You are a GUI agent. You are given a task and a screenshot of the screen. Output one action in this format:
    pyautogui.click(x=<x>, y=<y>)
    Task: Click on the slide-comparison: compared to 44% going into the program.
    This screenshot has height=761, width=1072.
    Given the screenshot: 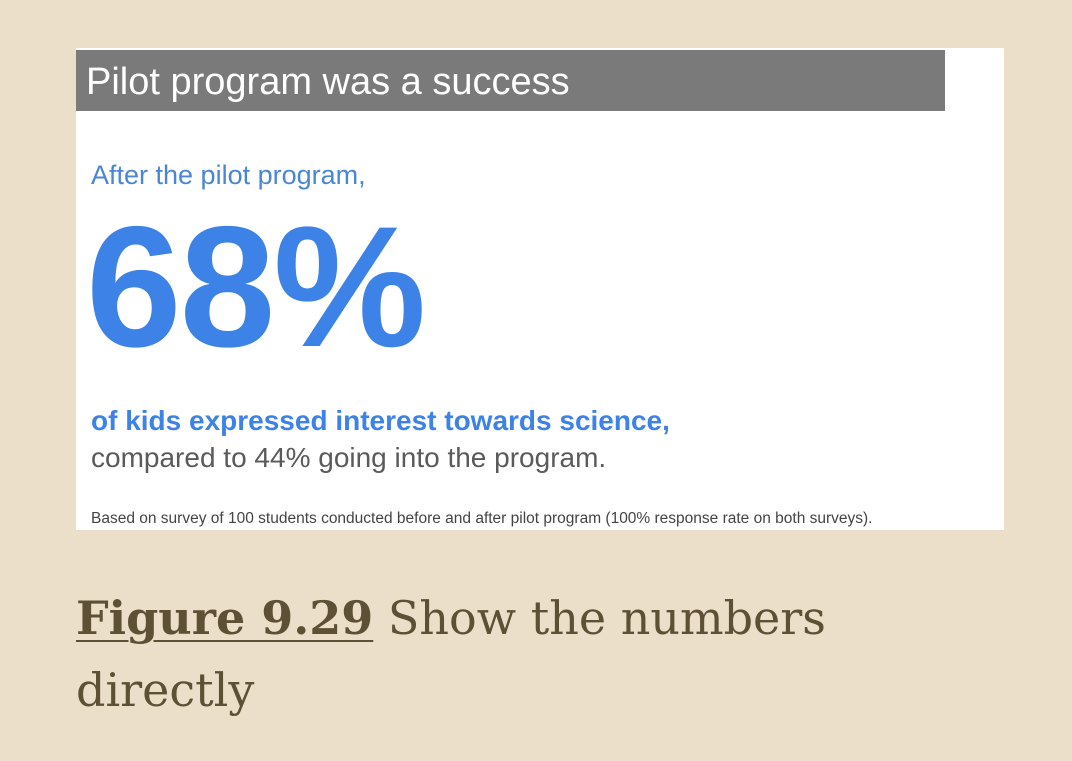 What is the action you would take?
    pyautogui.click(x=349, y=457)
    